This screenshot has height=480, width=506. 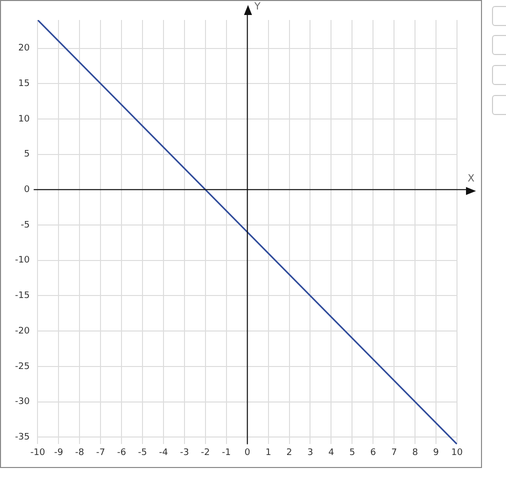 What do you see at coordinates (205, 453) in the screenshot?
I see `x-tick-label: -2` at bounding box center [205, 453].